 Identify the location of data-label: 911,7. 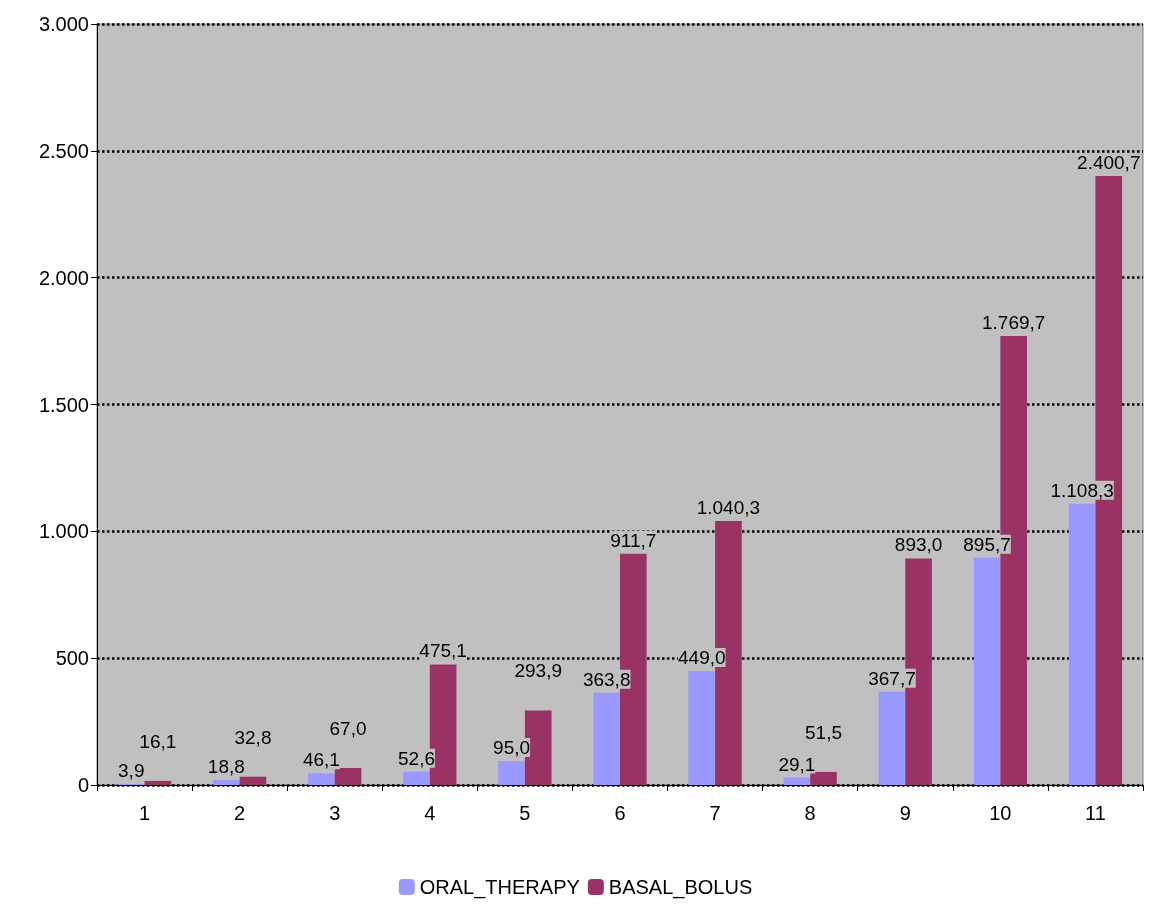
(633, 540).